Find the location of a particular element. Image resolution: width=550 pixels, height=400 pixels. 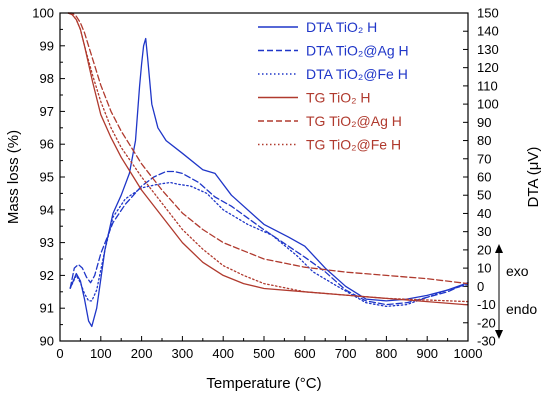

y-right-tick-label: 140 is located at coordinates (488, 31).